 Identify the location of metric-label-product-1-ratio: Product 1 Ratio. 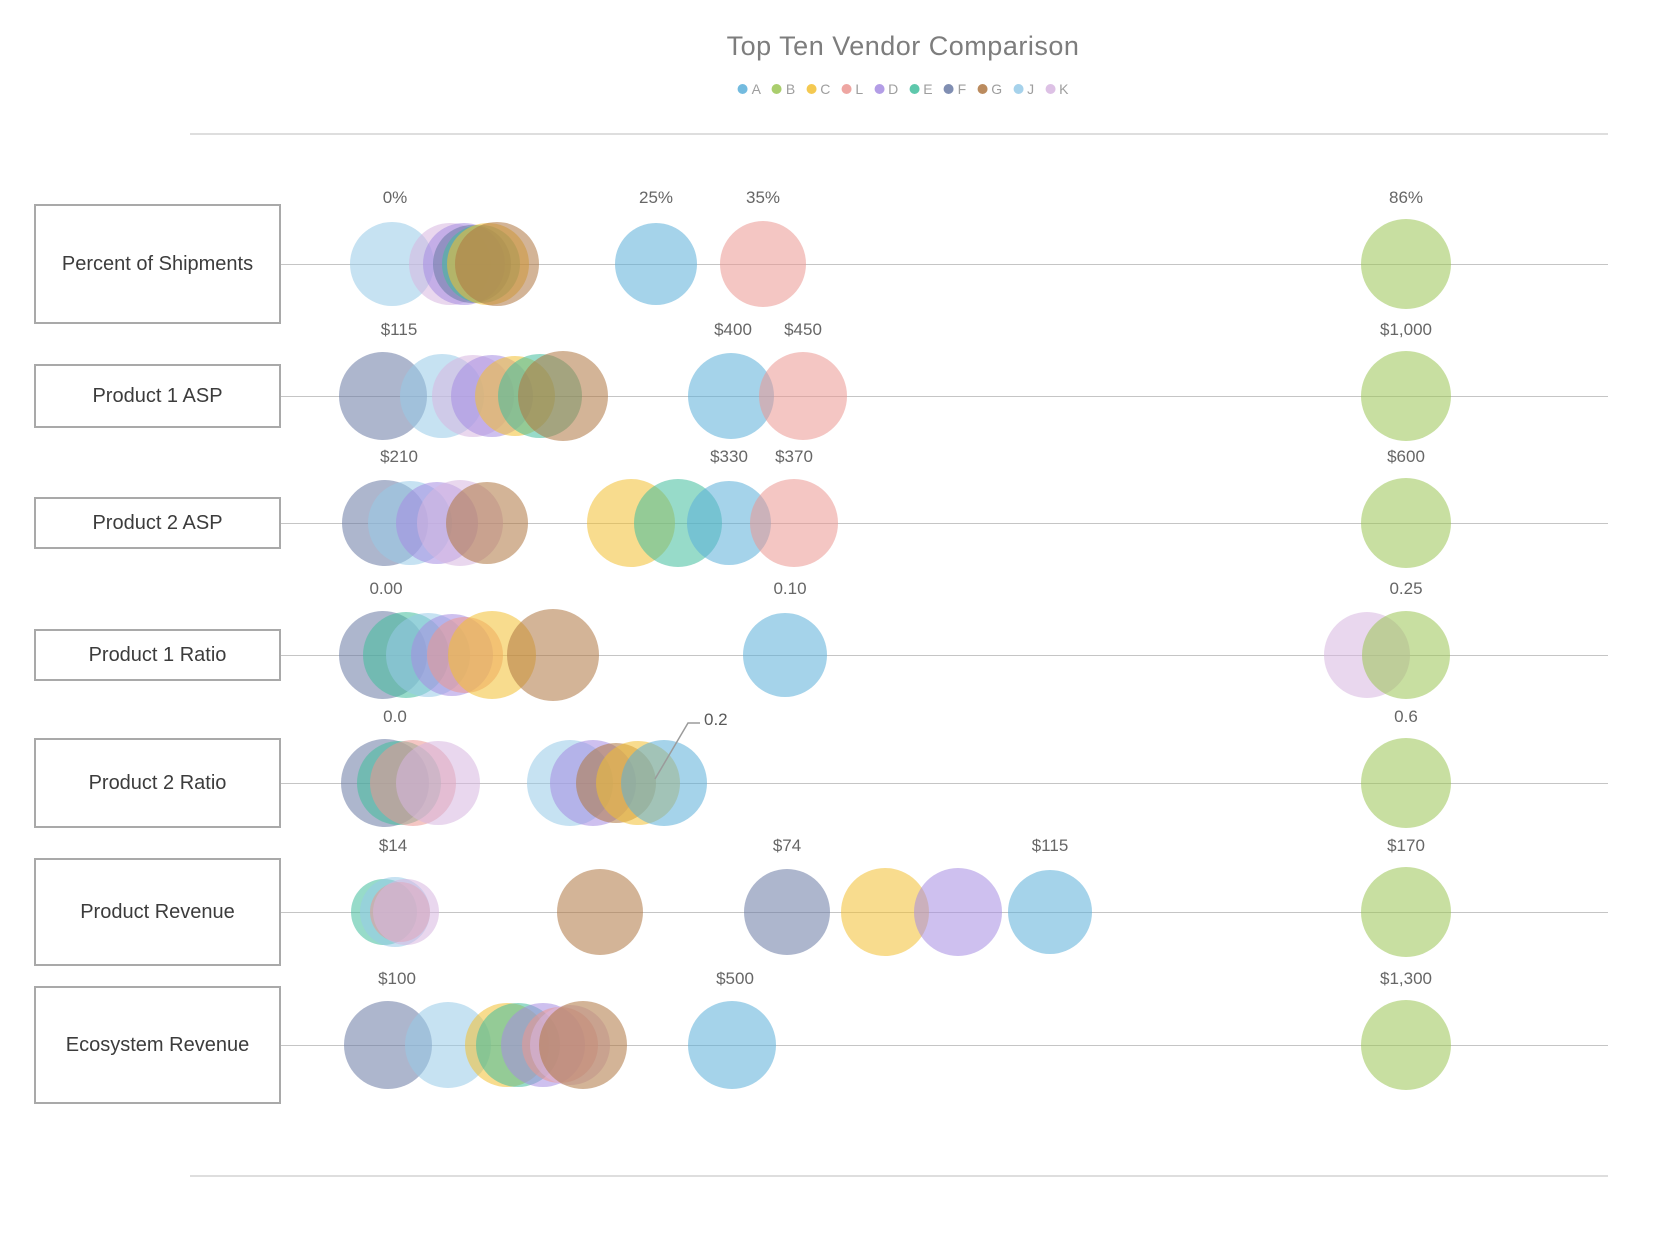
(157, 654).